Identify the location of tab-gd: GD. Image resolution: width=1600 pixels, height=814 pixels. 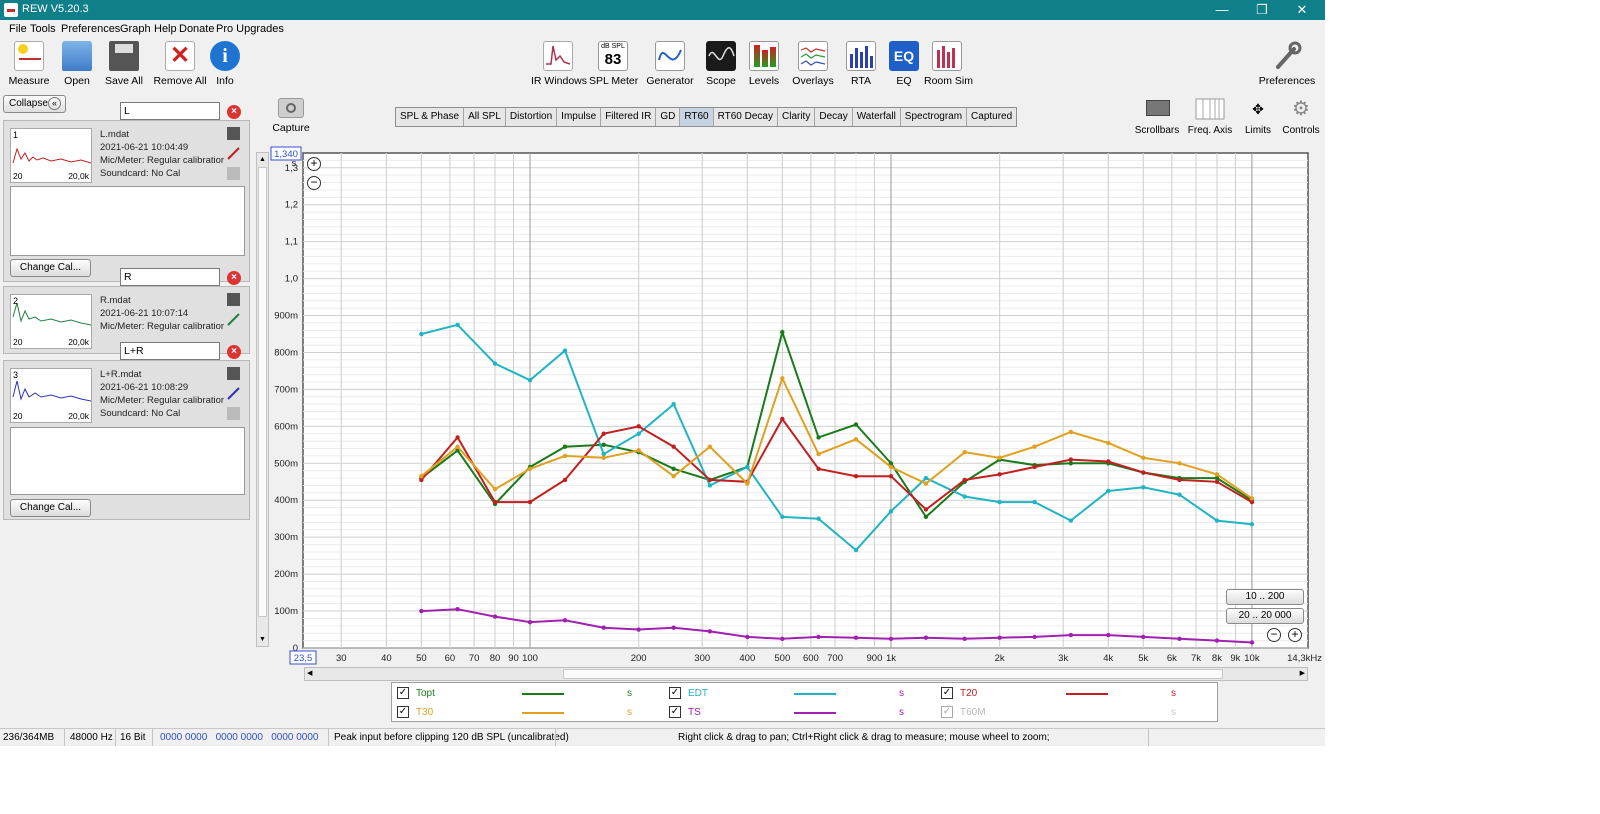
(668, 117).